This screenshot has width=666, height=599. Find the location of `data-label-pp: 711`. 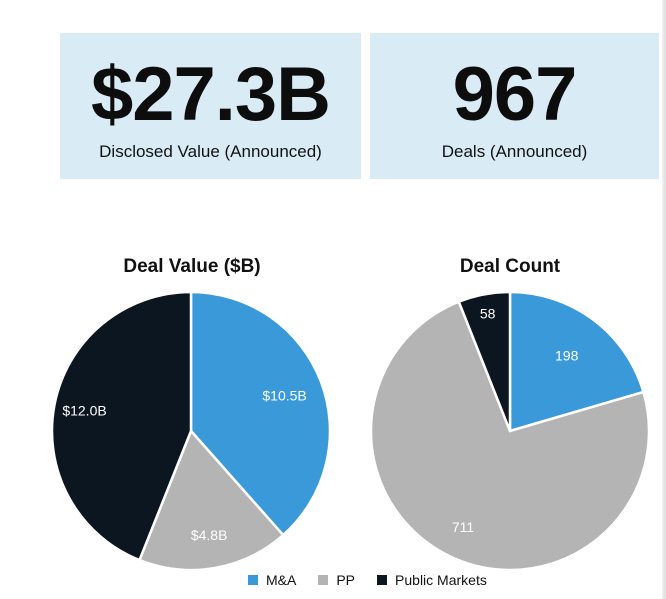

data-label-pp: 711 is located at coordinates (463, 527).